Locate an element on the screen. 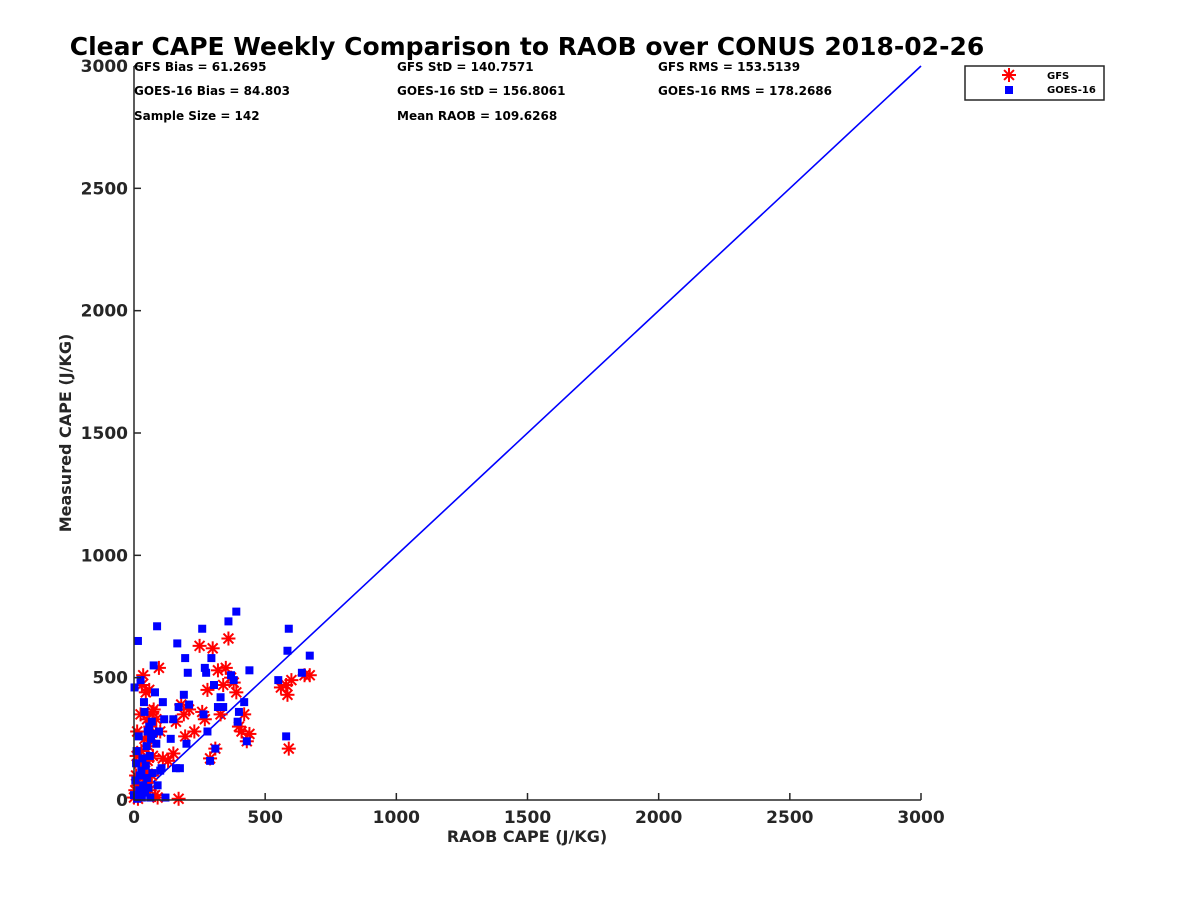  goes16-std-stat: GOES-16 StD = 156.8061 is located at coordinates (481, 91).